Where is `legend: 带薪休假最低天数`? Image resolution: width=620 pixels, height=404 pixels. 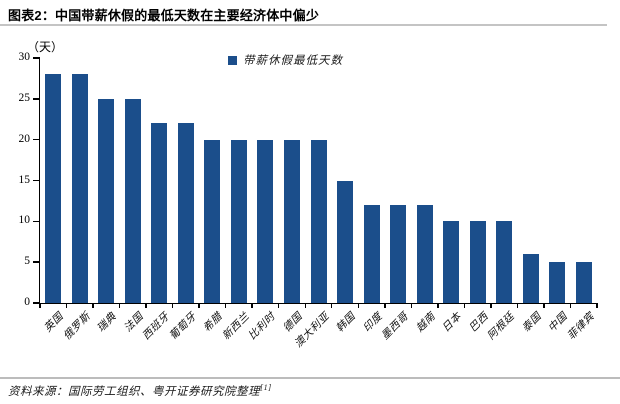 legend: 带薪休假最低天数 is located at coordinates (285, 60).